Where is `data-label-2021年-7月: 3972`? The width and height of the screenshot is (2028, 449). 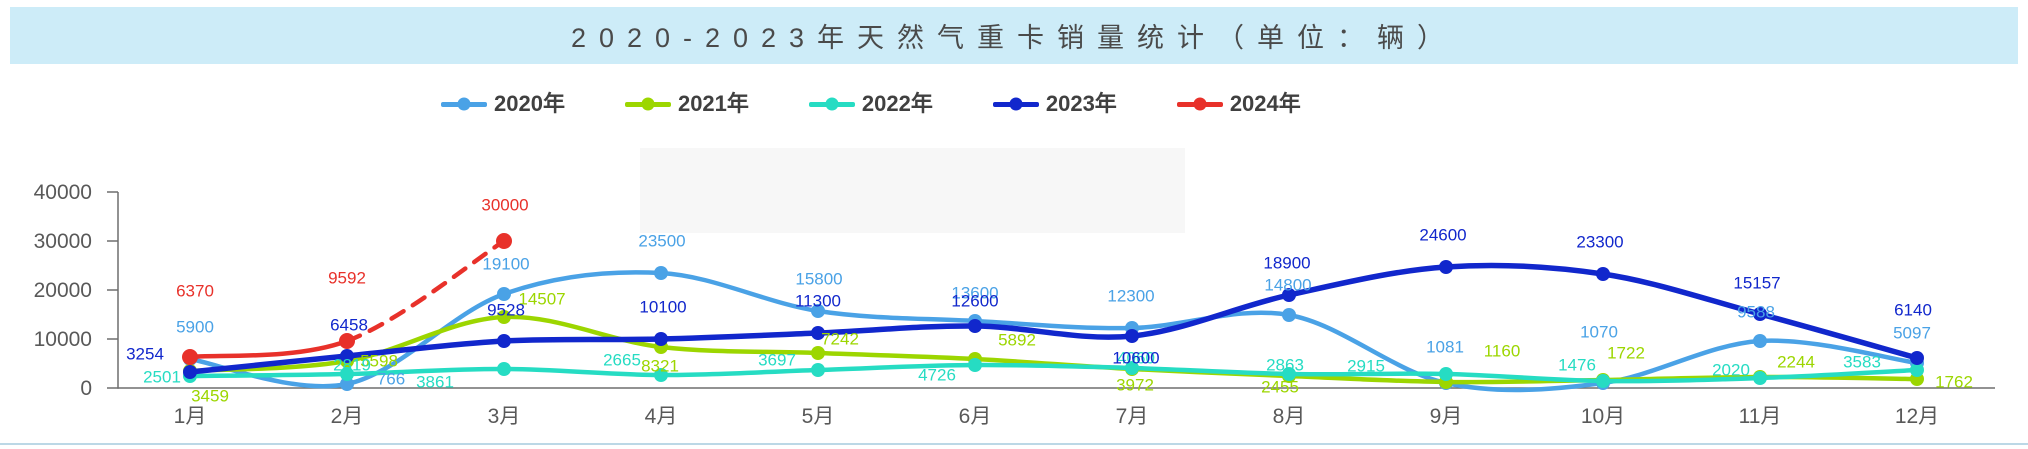
data-label-2021年-7月: 3972 is located at coordinates (1135, 385).